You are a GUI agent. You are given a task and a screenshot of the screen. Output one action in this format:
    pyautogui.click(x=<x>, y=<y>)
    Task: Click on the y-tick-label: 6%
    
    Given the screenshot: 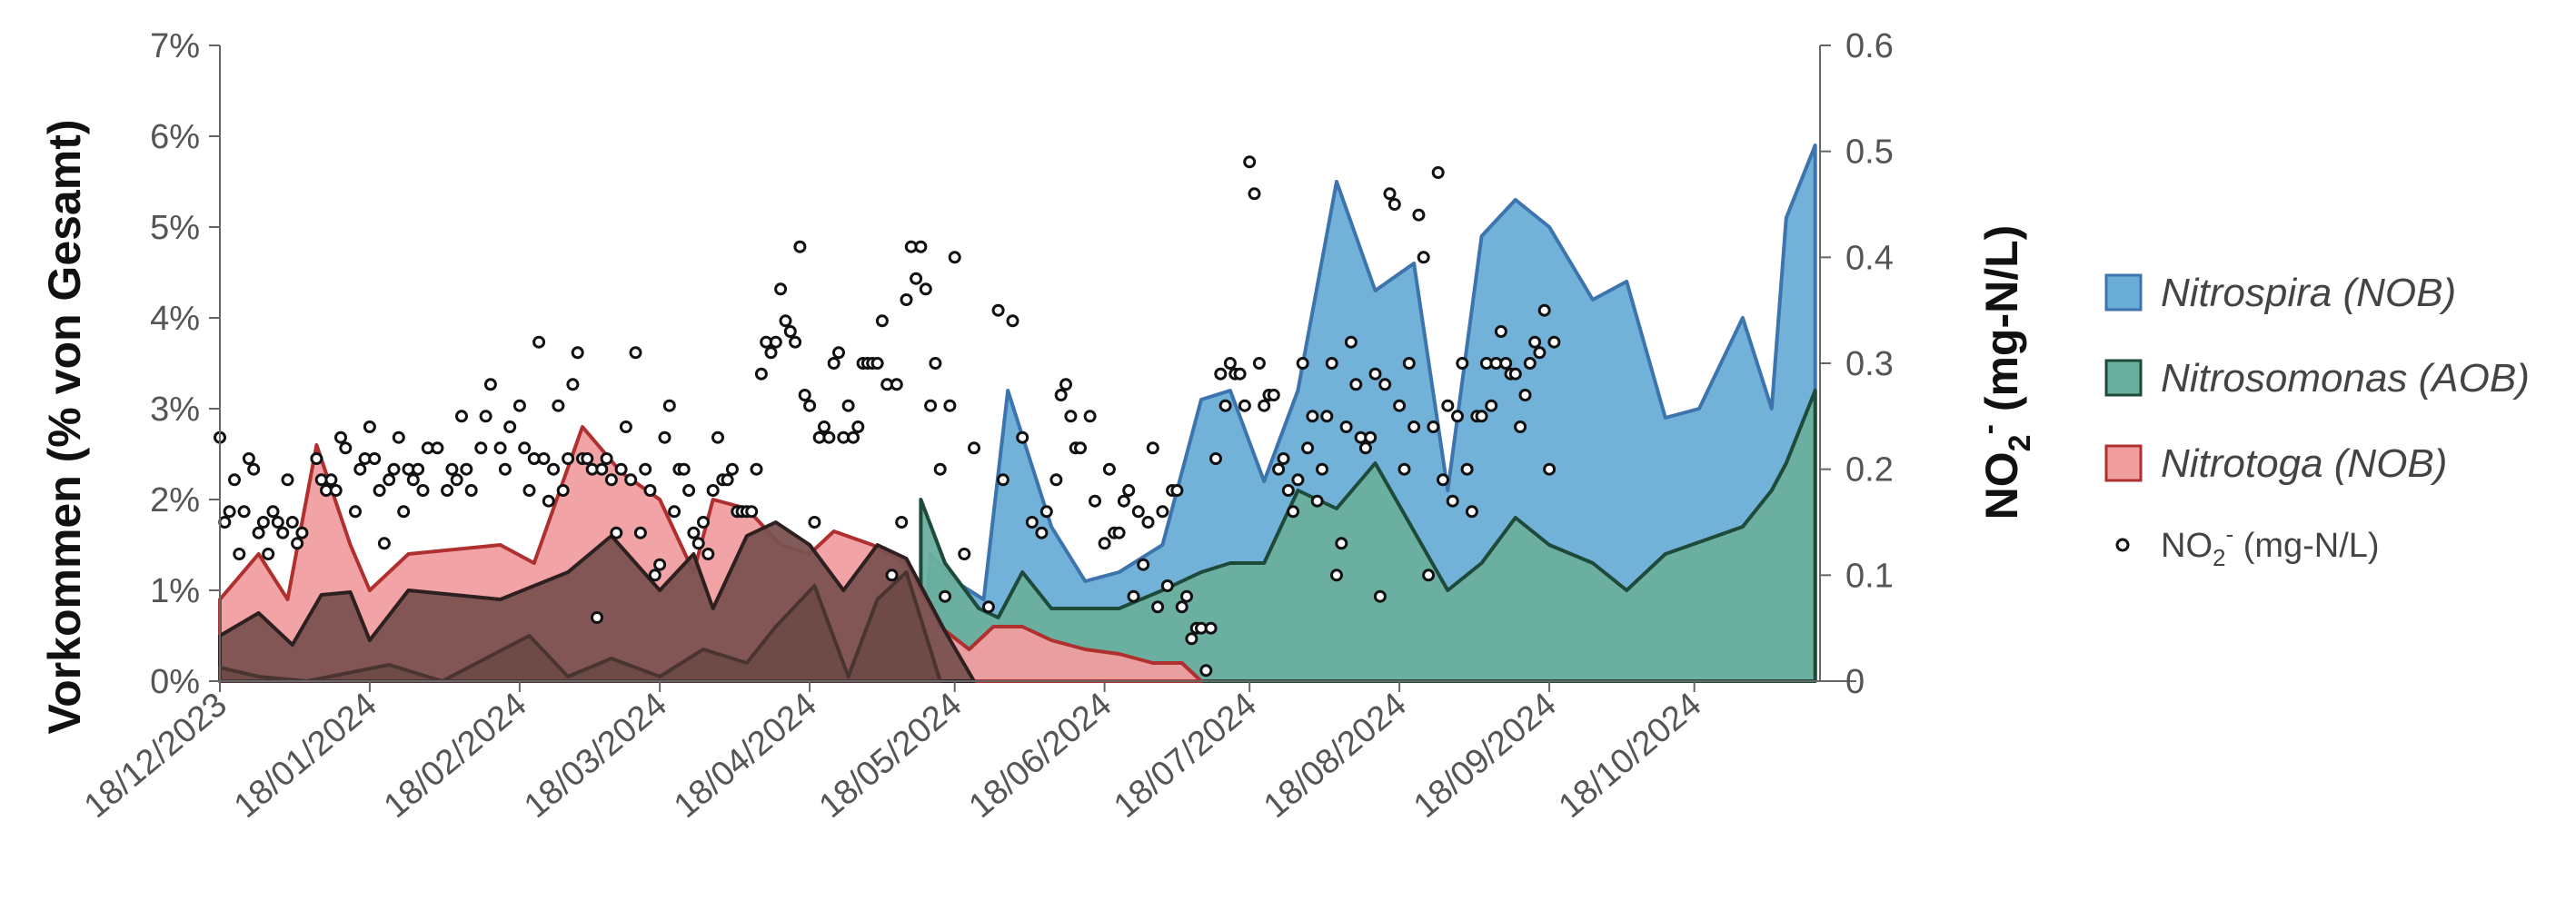 What is the action you would take?
    pyautogui.click(x=175, y=137)
    